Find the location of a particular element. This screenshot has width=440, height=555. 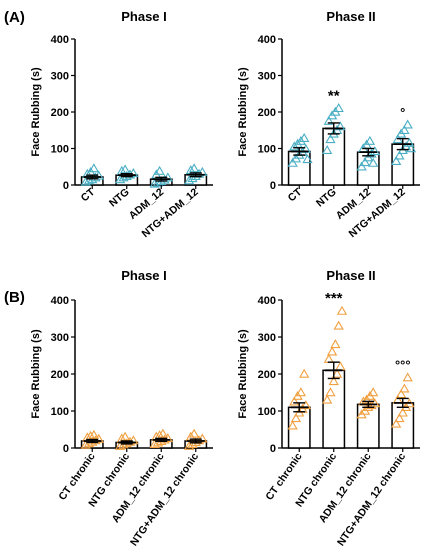

chart4-ytick-0: 0 is located at coordinates (273, 449).